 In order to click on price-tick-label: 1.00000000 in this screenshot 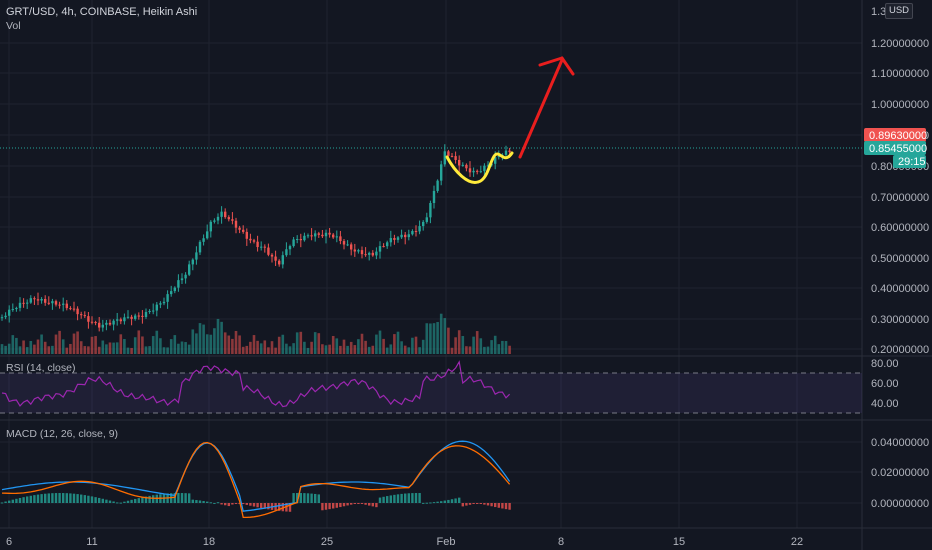, I will do `click(900, 105)`.